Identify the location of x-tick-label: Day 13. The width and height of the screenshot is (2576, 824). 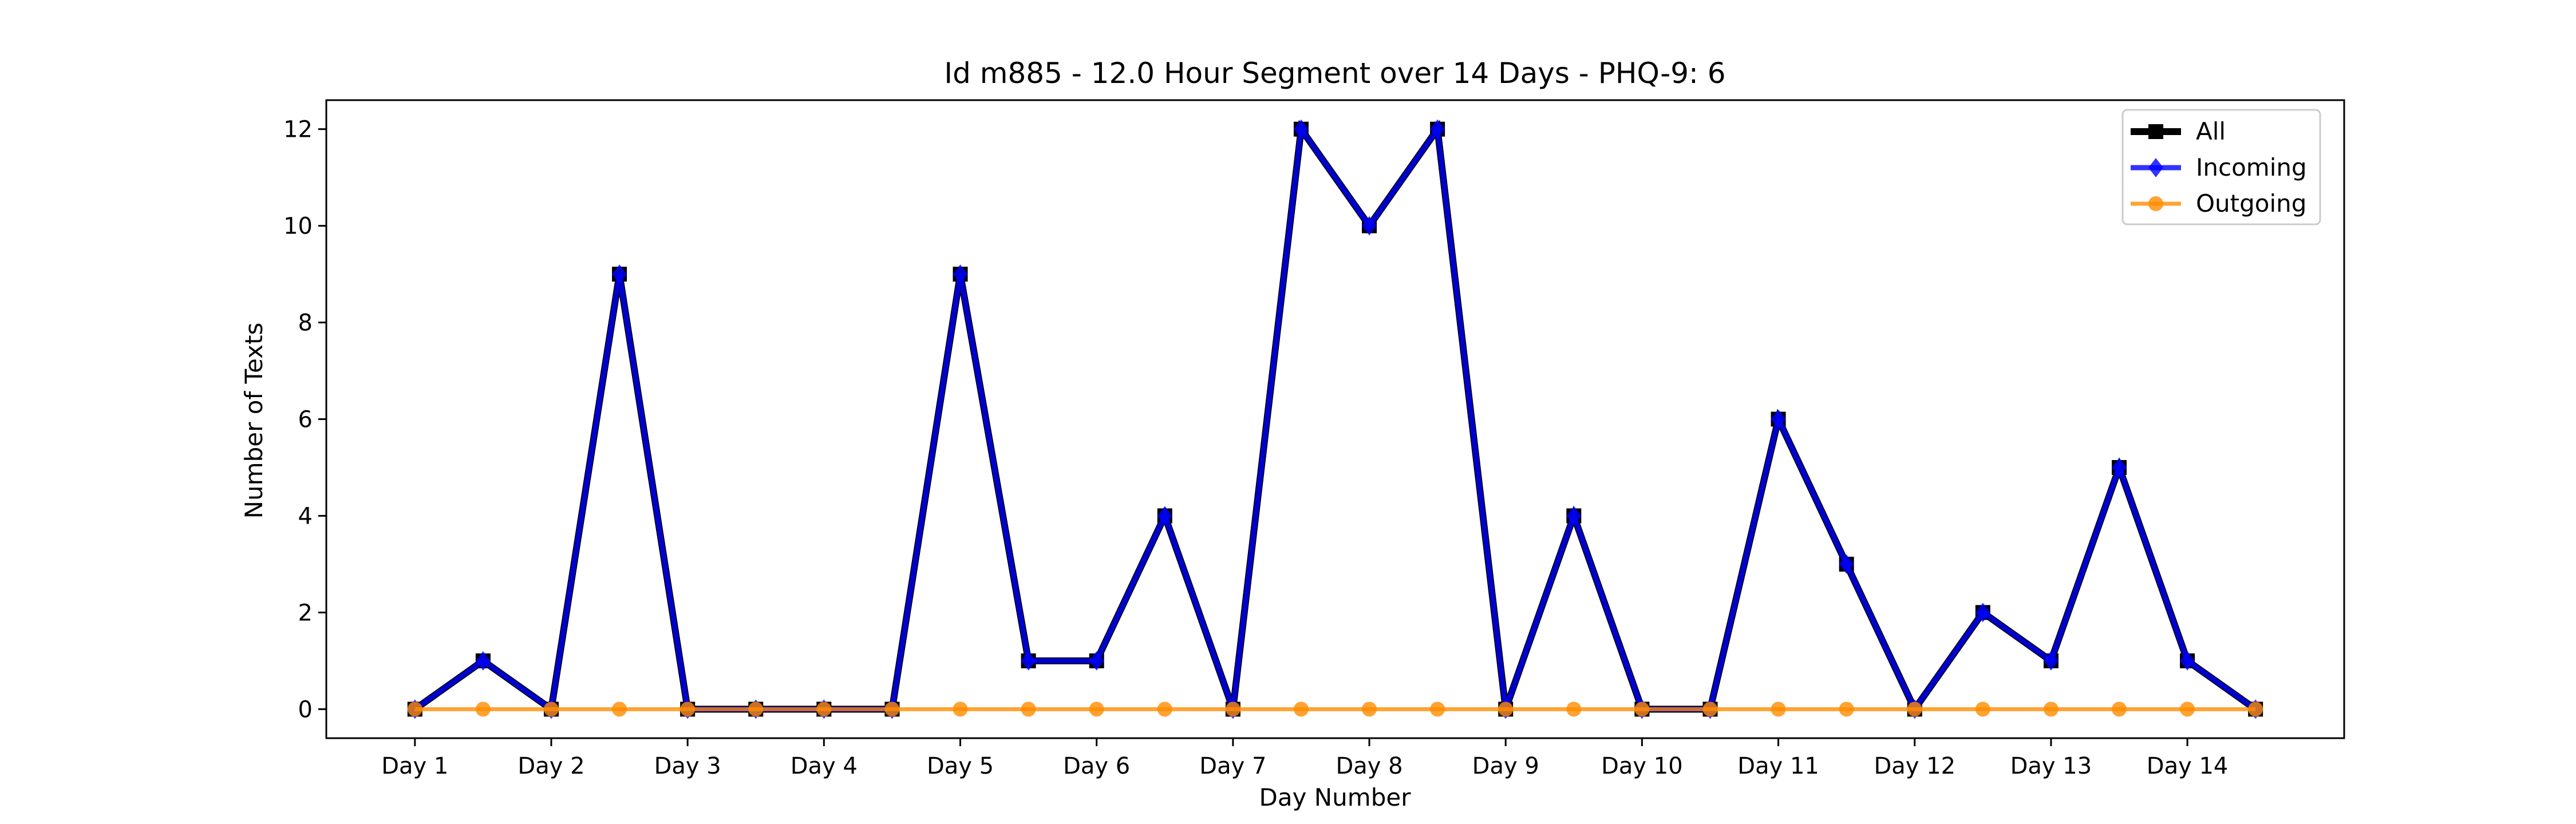
(2051, 766).